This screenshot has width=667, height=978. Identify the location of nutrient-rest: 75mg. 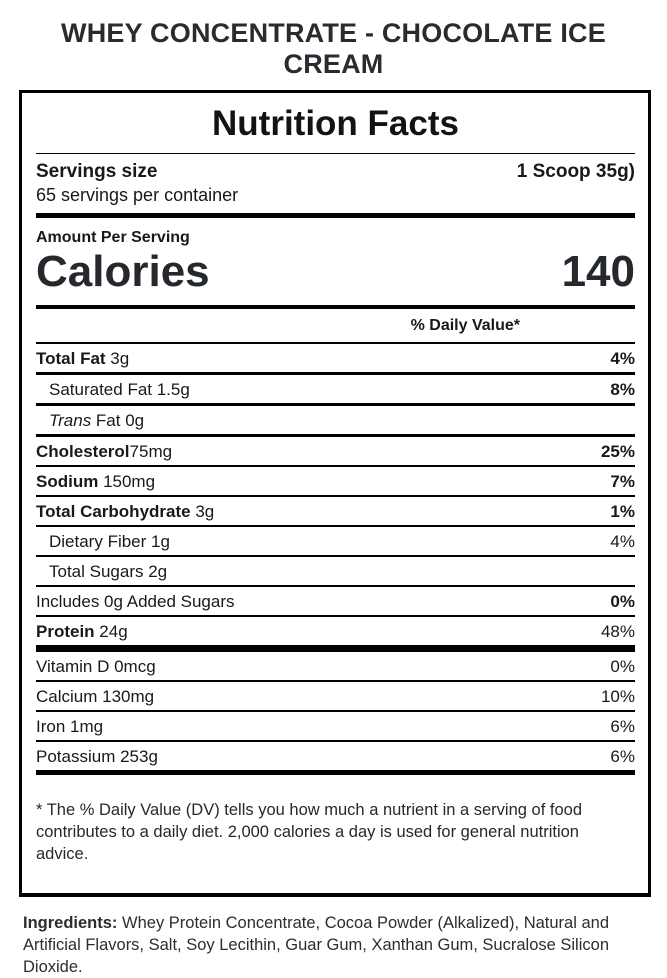
(151, 452).